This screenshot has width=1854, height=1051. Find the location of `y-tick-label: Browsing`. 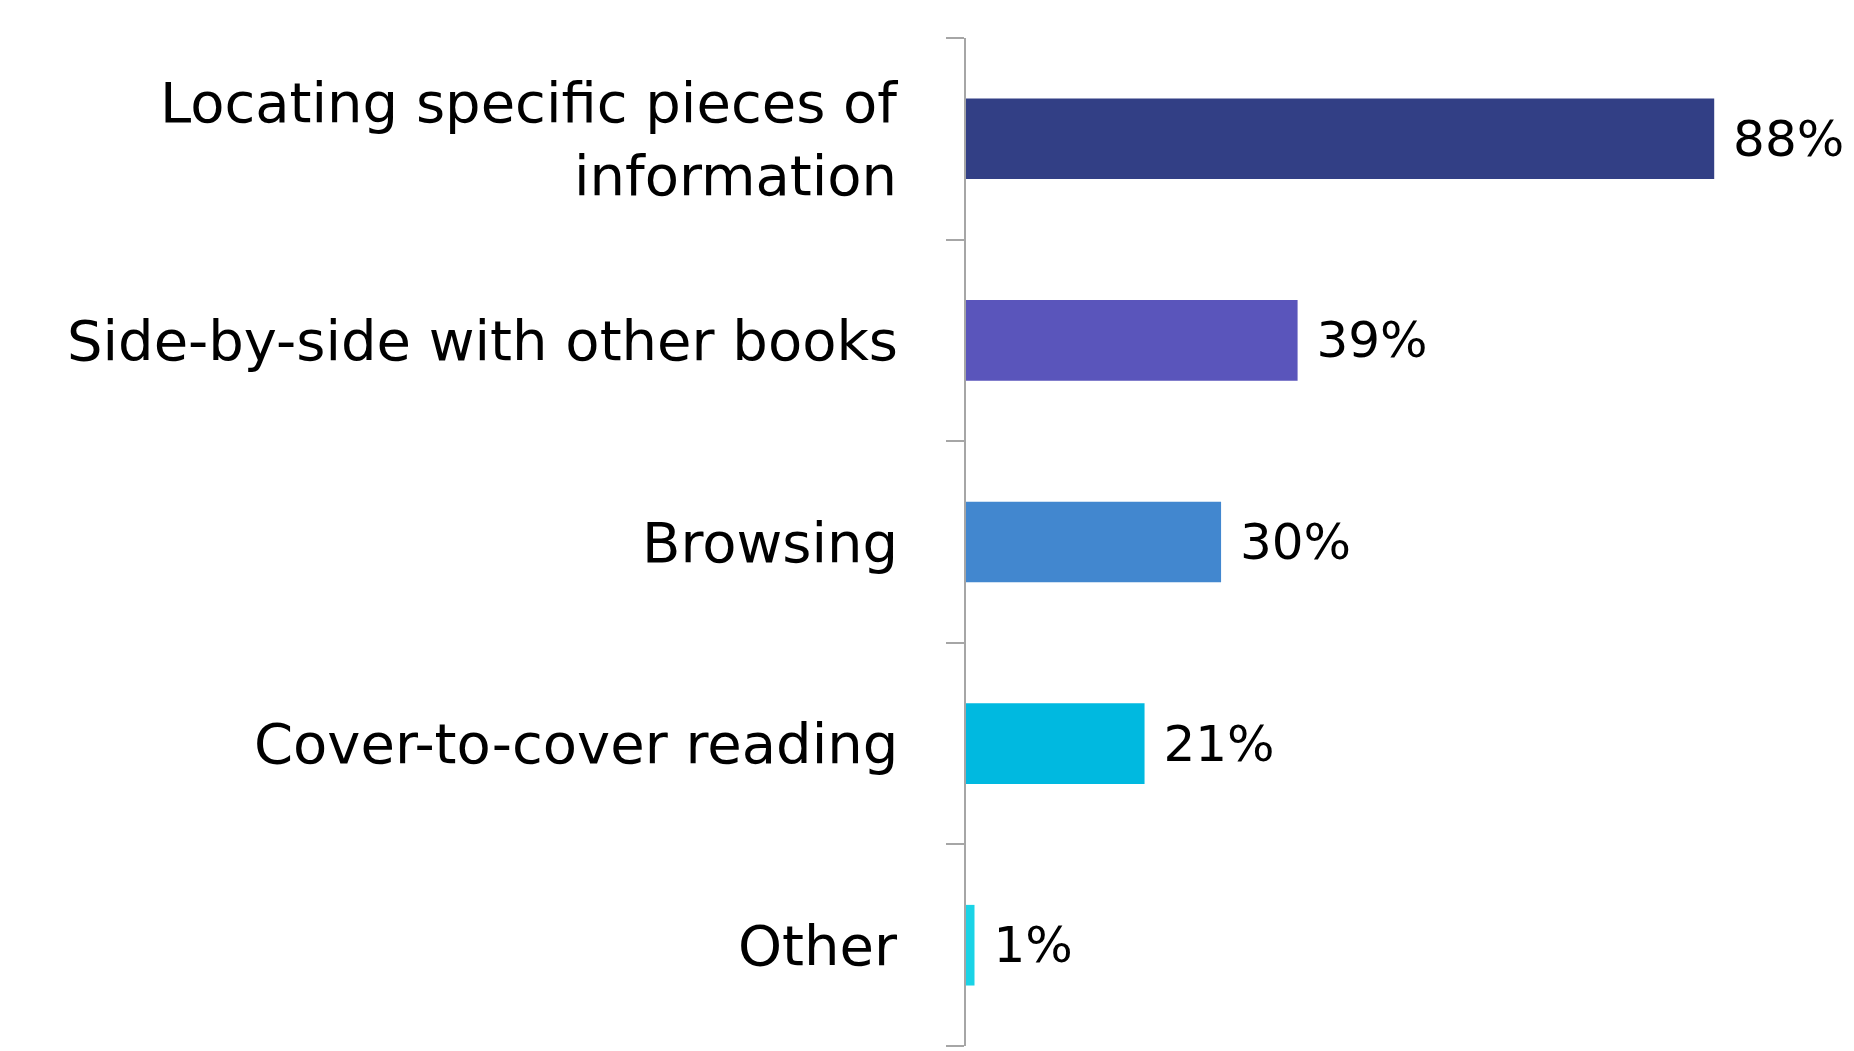

y-tick-label: Browsing is located at coordinates (770, 542).